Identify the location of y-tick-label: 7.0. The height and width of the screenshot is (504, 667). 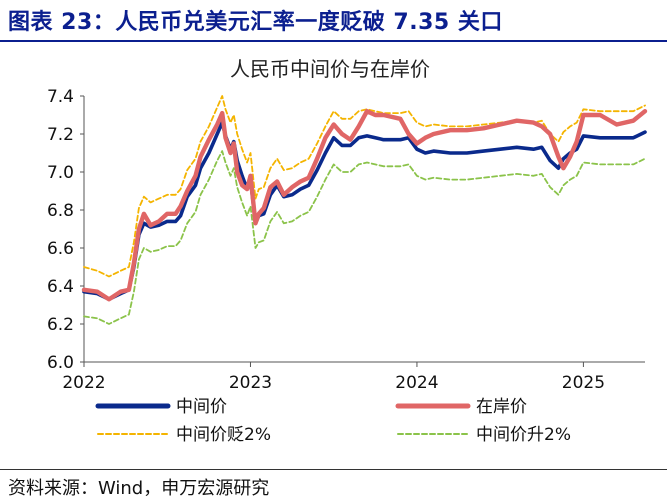
(60, 173).